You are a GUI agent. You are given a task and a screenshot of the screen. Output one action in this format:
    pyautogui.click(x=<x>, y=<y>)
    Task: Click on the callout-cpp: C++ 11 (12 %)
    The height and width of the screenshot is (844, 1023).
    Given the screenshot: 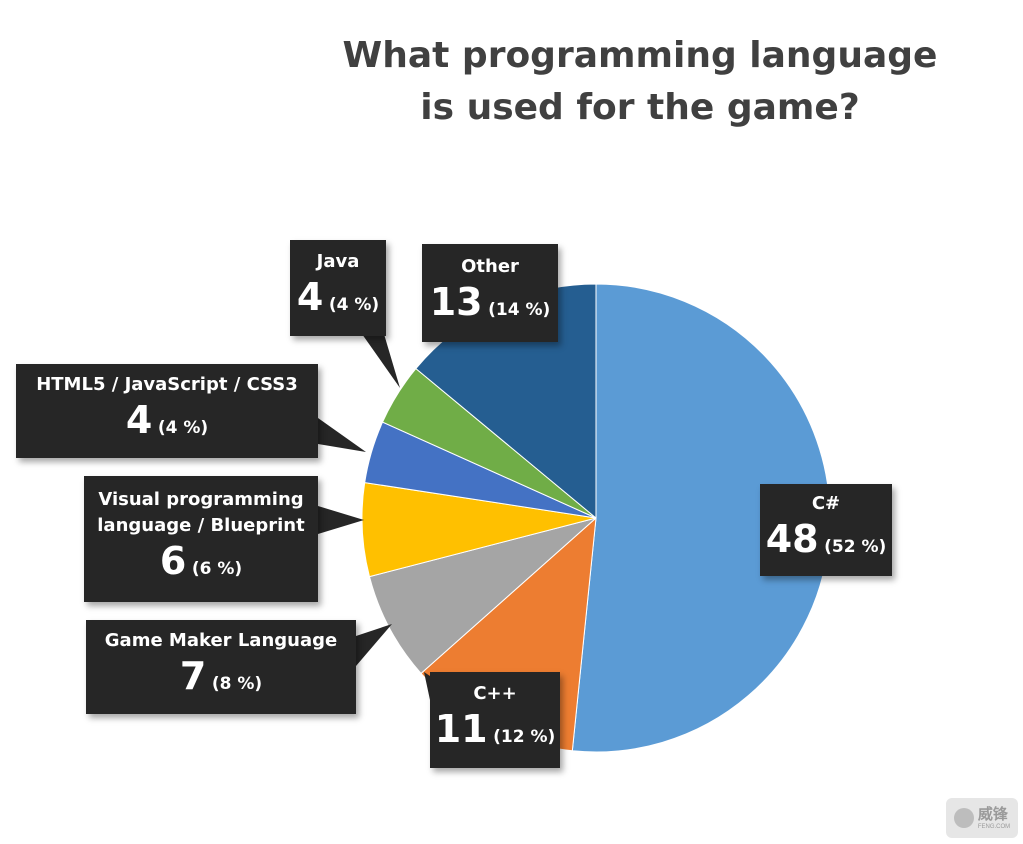 What is the action you would take?
    pyautogui.click(x=495, y=720)
    